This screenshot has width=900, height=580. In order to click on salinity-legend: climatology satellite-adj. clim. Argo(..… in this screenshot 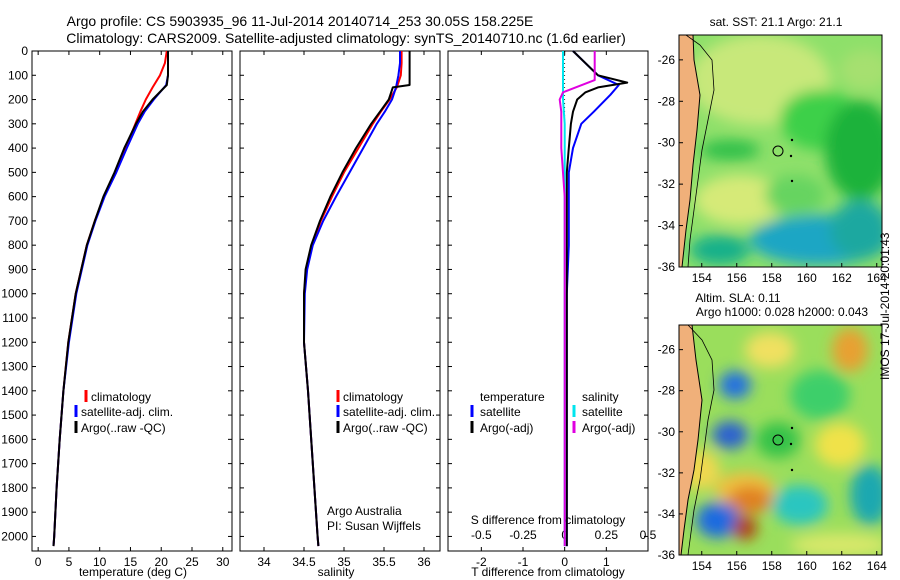, I will do `click(385, 412)`.